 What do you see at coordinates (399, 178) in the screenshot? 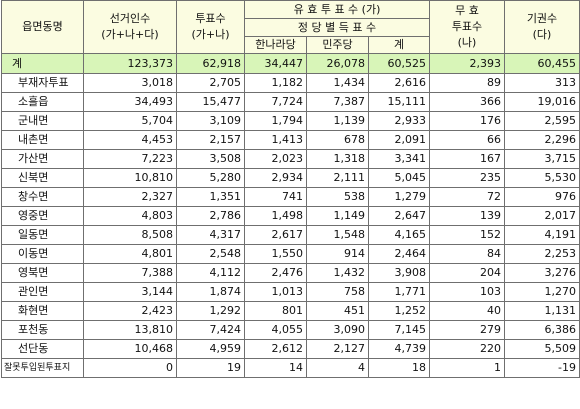
I see `cell-party-total: 5,045` at bounding box center [399, 178].